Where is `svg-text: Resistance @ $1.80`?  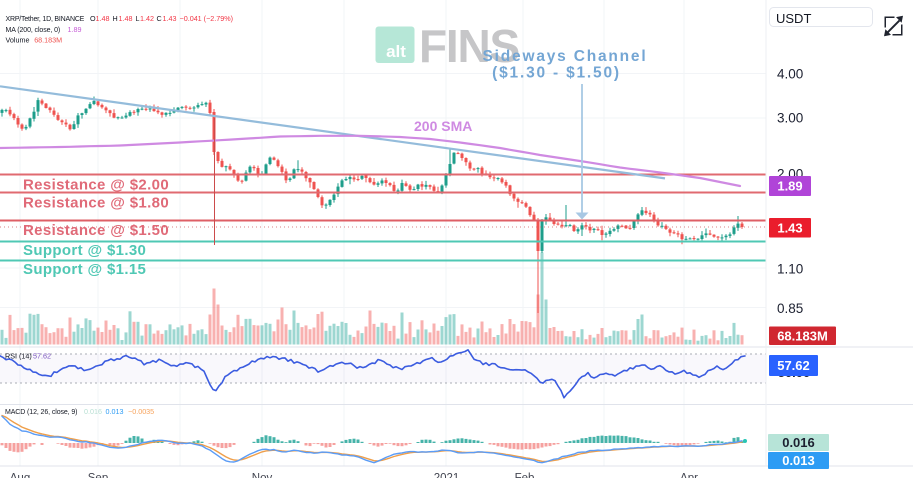 svg-text: Resistance @ $1.80 is located at coordinates (96, 203).